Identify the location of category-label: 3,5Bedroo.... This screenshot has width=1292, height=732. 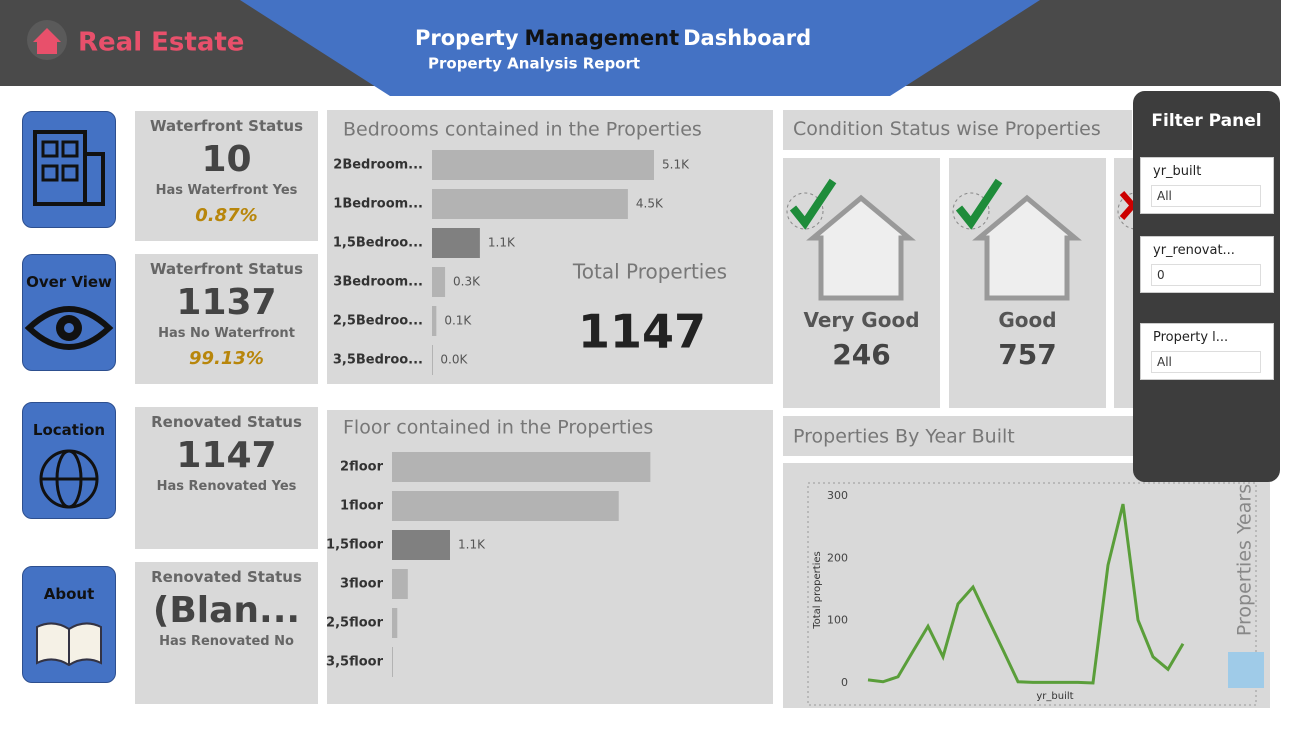
(378, 360).